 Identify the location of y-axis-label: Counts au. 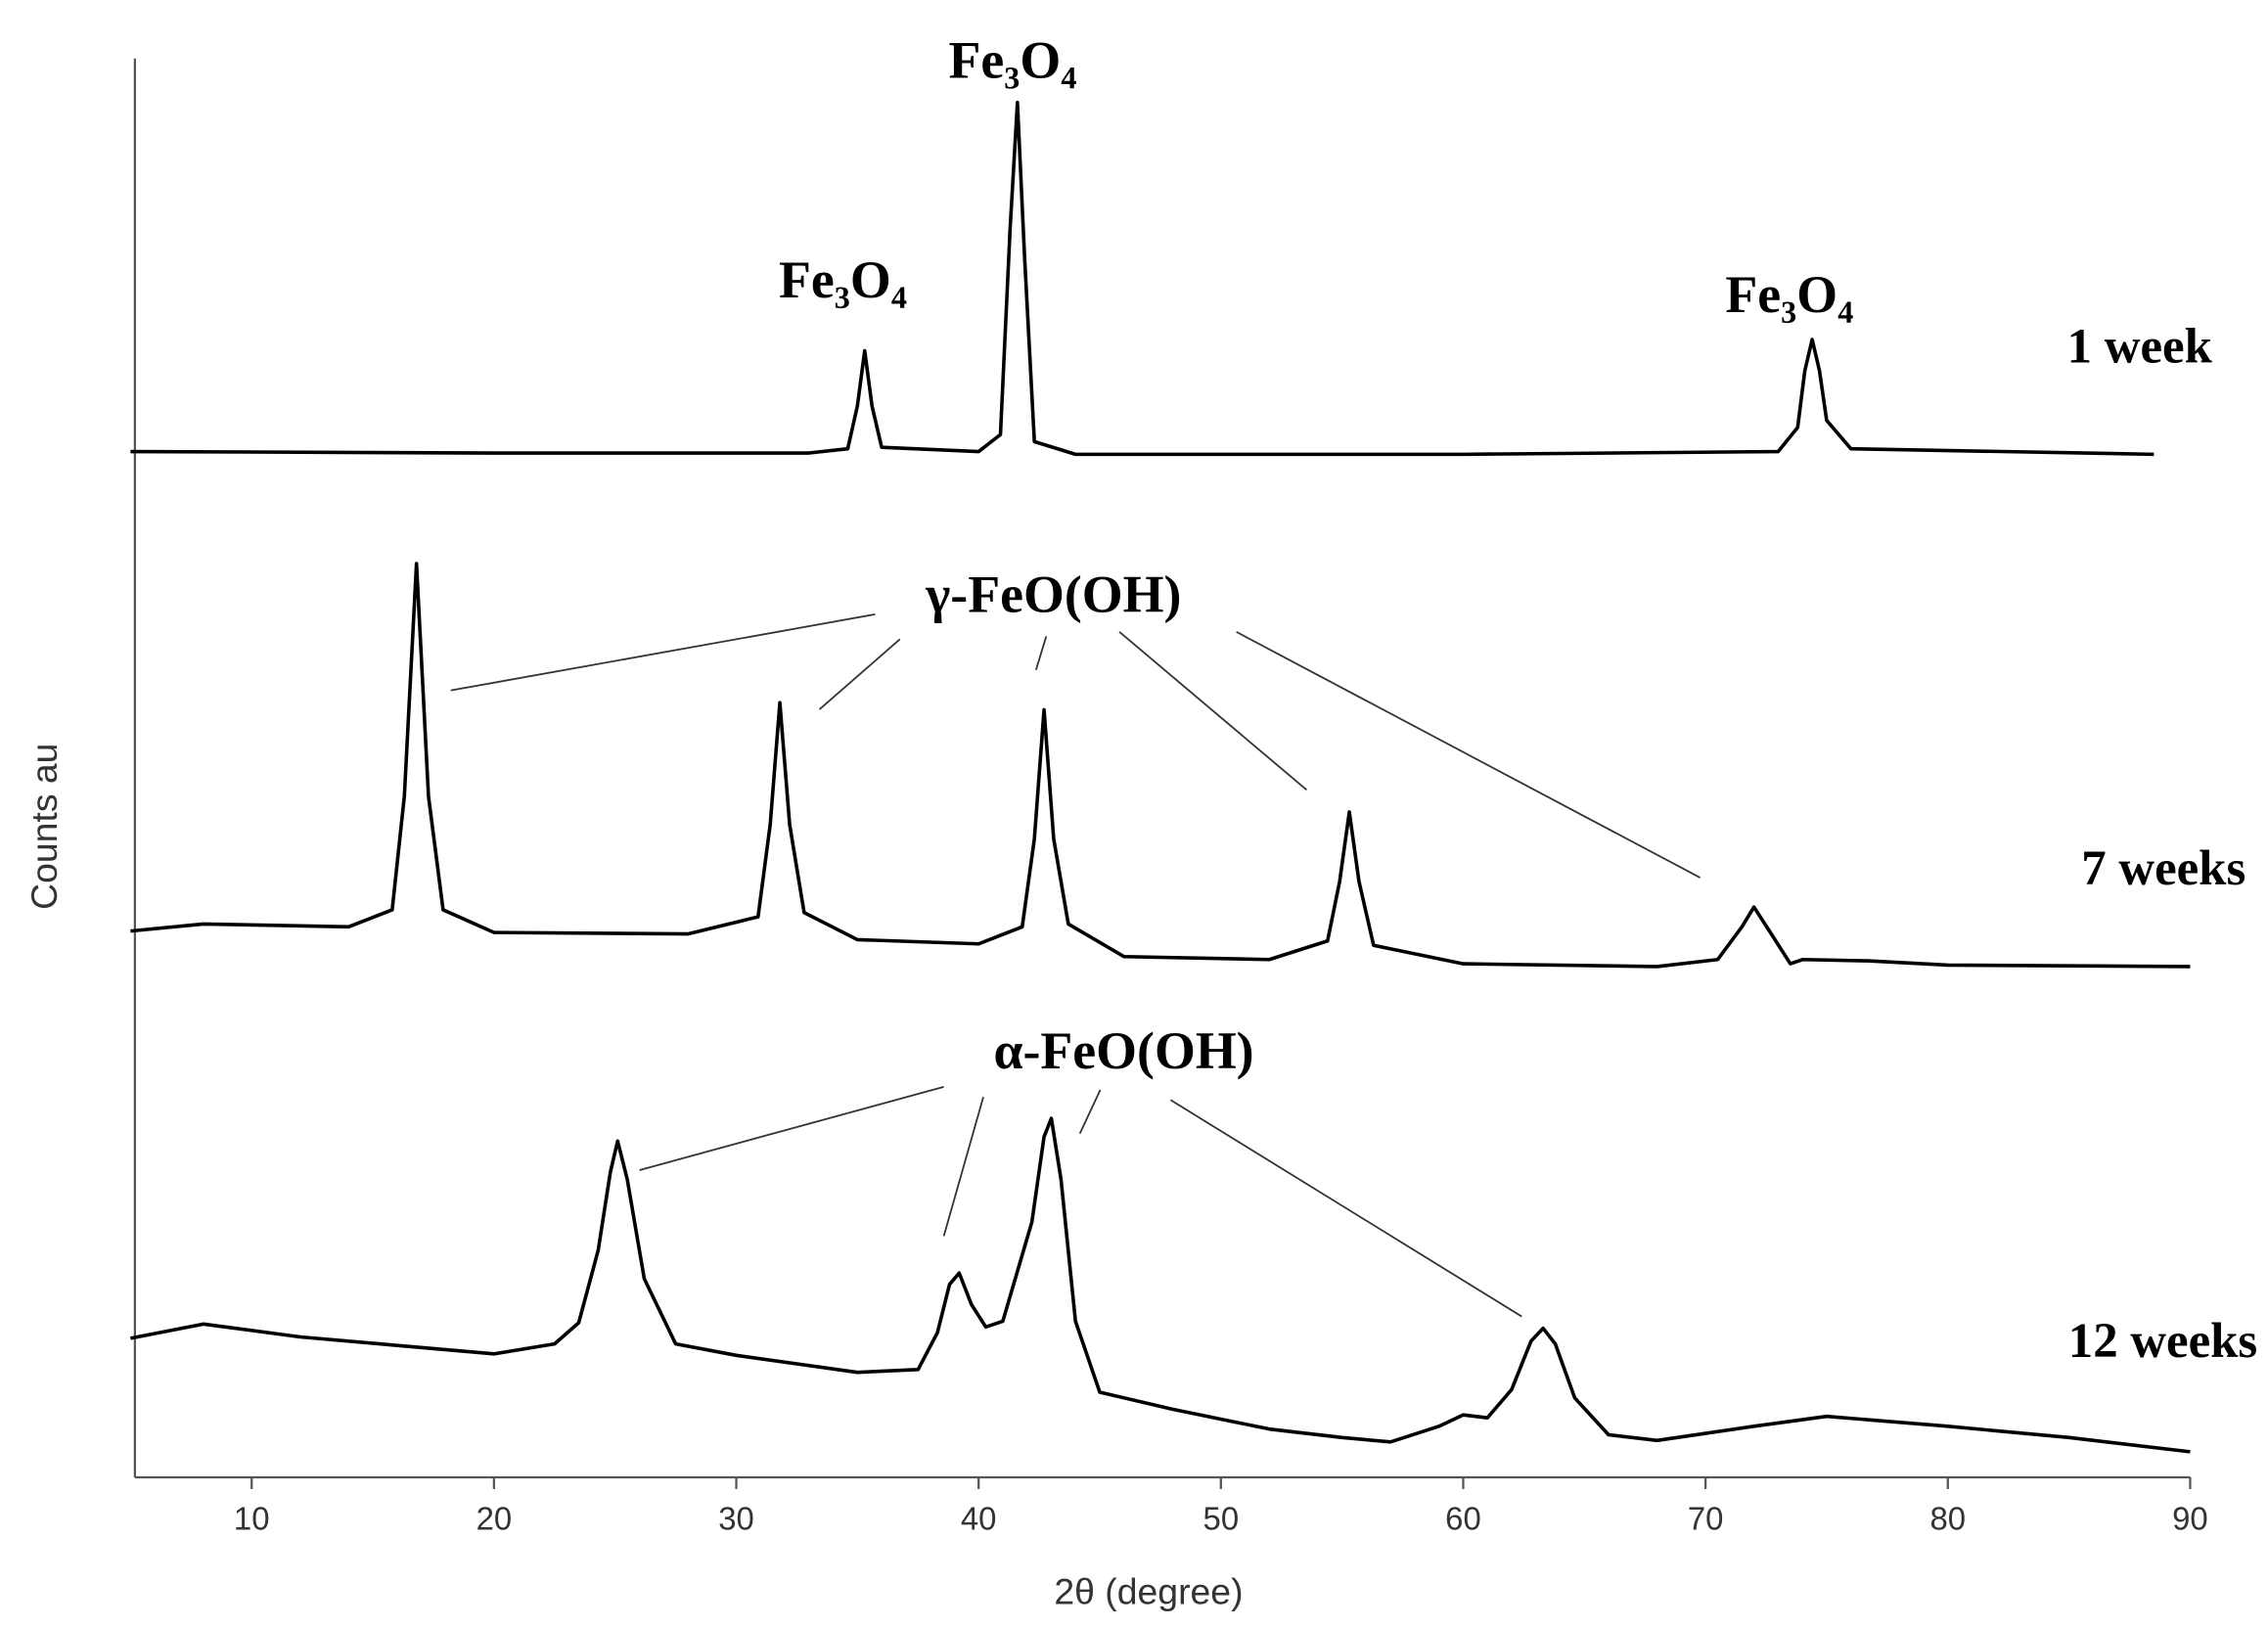
(44, 827).